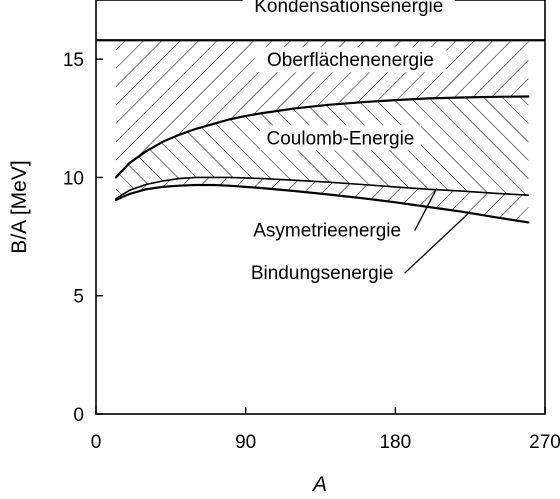  I want to click on x-tick-label-0: 0, so click(96, 442).